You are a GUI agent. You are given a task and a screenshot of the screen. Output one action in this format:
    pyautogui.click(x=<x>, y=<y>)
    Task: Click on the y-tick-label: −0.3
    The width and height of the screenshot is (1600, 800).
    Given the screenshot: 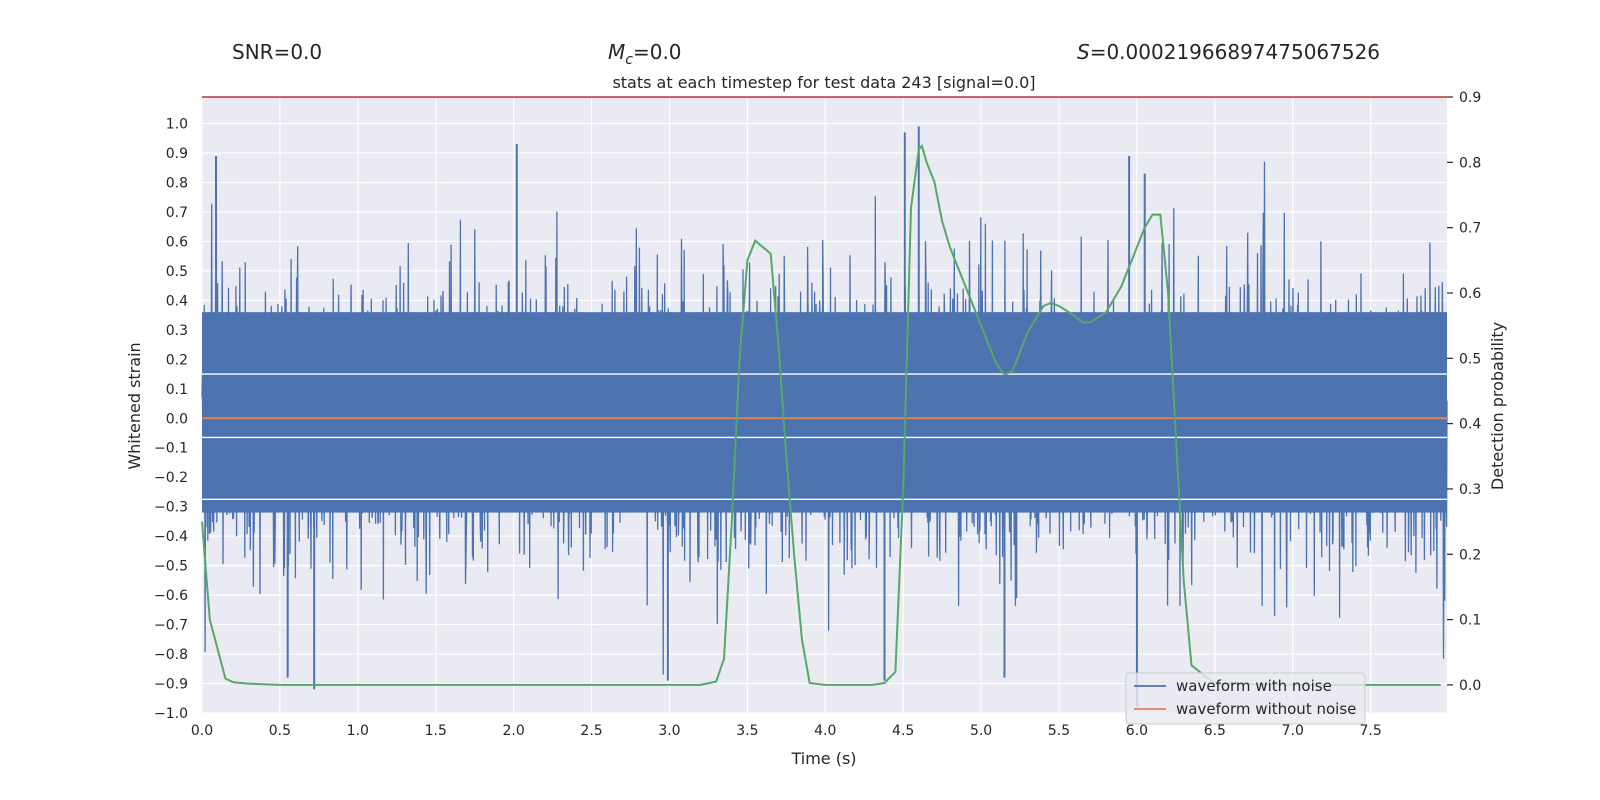 What is the action you would take?
    pyautogui.click(x=171, y=508)
    